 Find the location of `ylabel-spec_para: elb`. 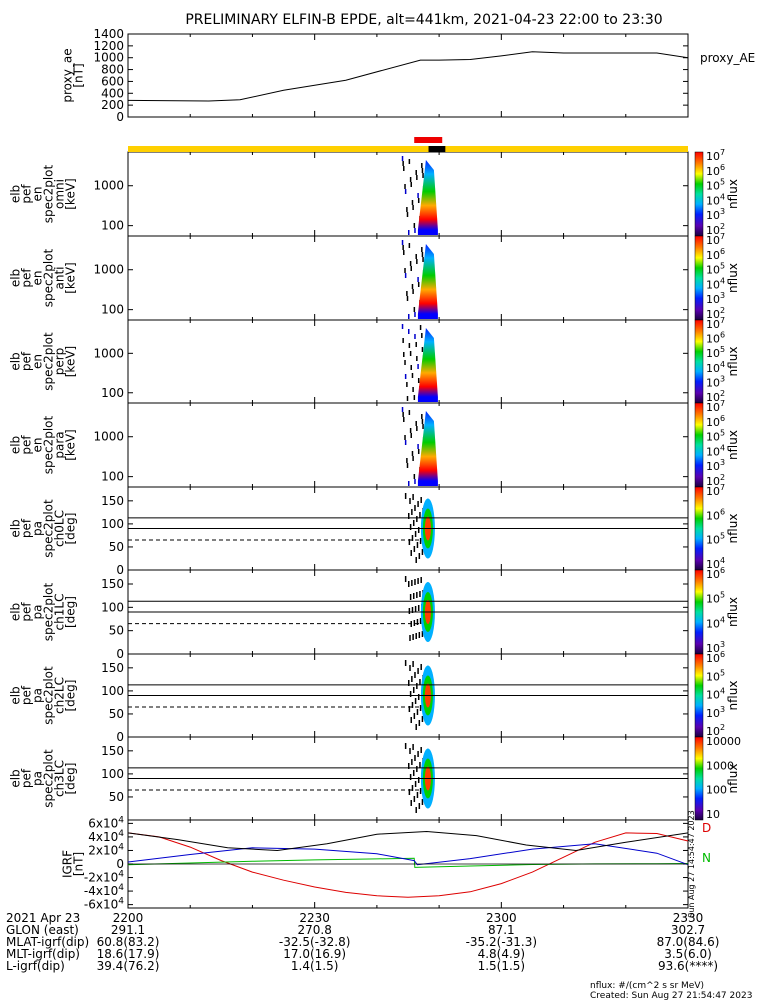

ylabel-spec_para: elb is located at coordinates (16, 445).